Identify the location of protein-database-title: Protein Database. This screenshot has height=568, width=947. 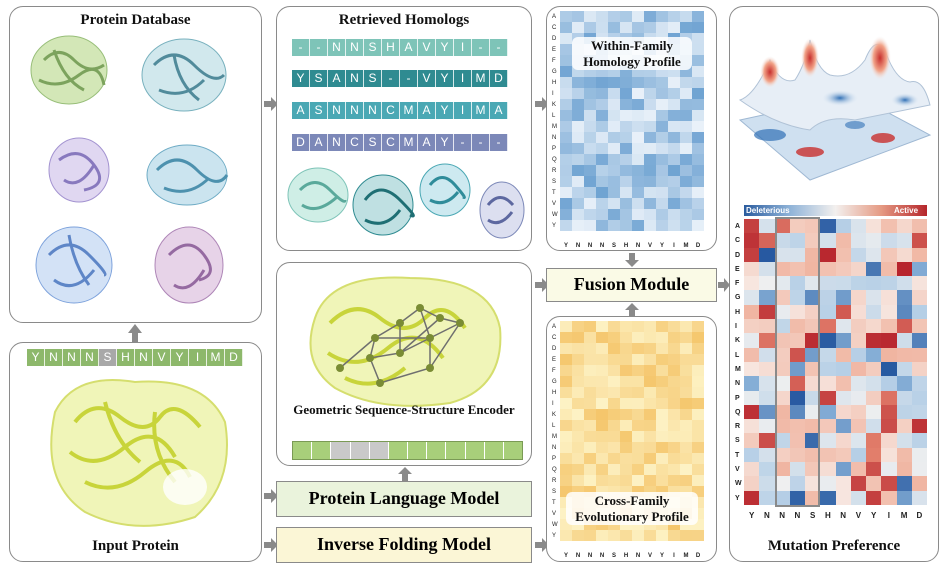
(135, 20).